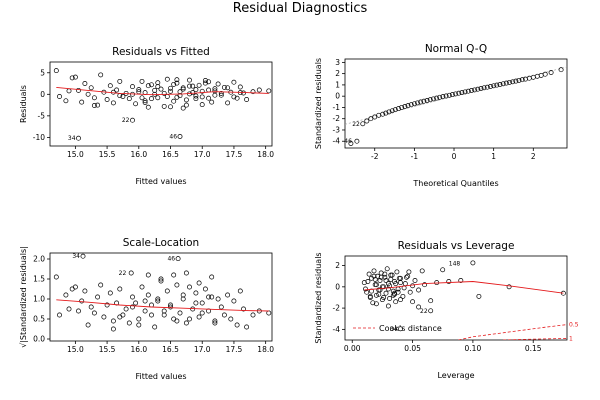  What do you see at coordinates (456, 49) in the screenshot?
I see `panel-title: Normal Q-Q` at bounding box center [456, 49].